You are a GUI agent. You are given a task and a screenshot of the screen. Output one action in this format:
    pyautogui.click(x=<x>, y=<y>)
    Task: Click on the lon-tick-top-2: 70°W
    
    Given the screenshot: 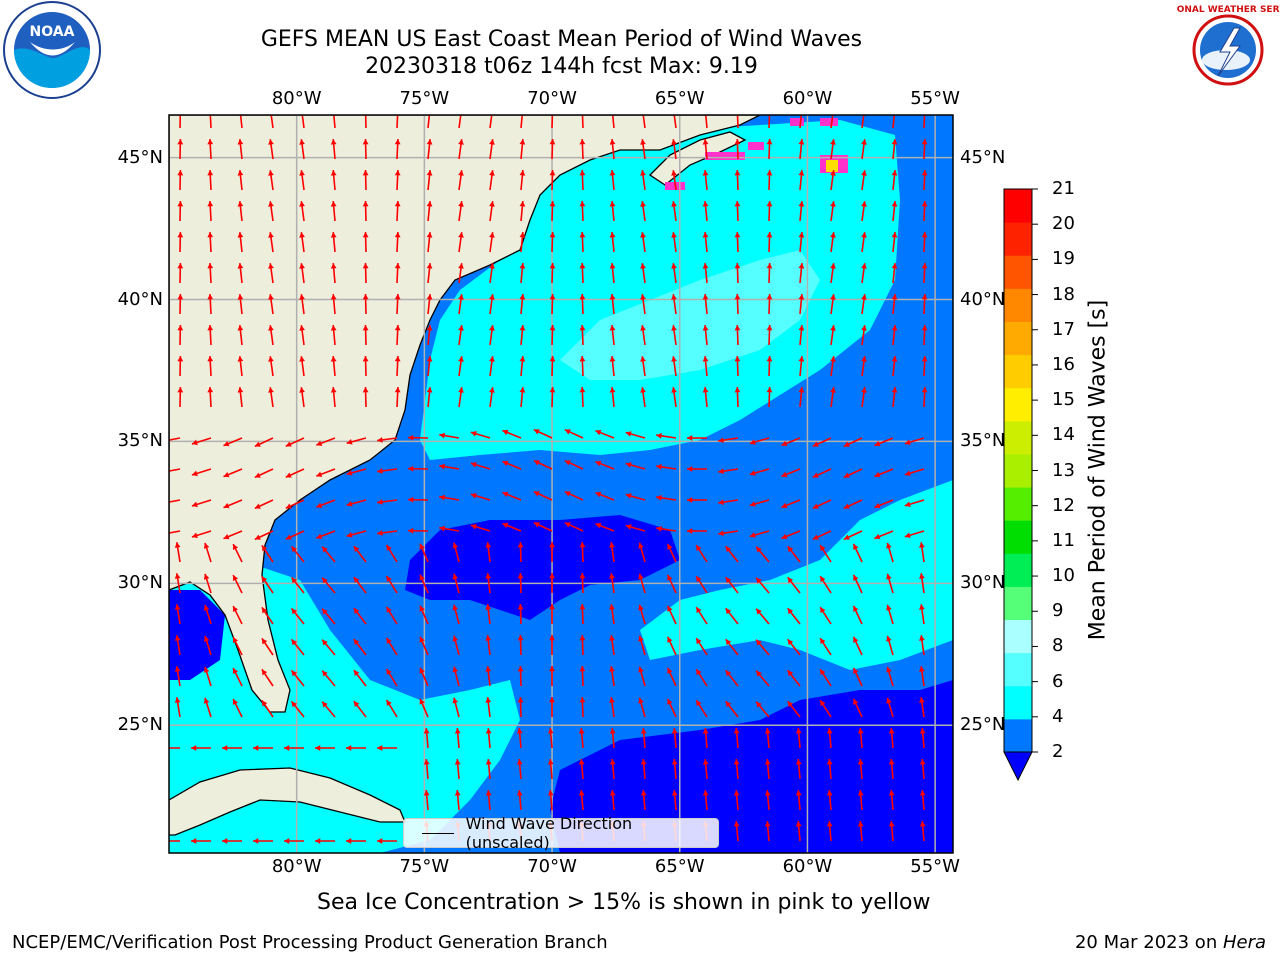 What is the action you would take?
    pyautogui.click(x=552, y=98)
    